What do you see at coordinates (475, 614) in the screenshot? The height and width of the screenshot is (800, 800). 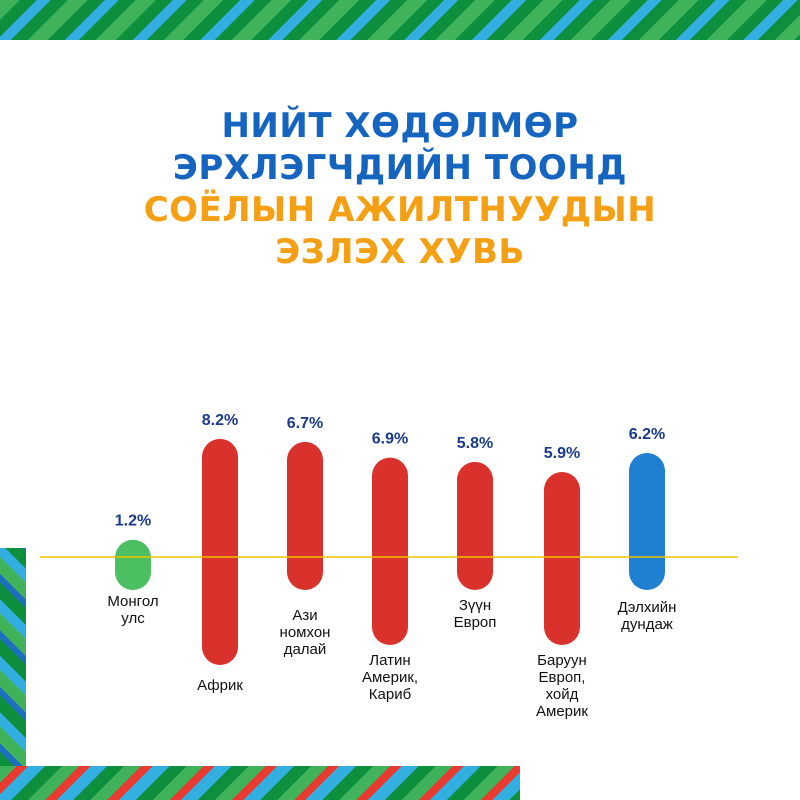 I see `category-label-5: Зүүн Европ` at bounding box center [475, 614].